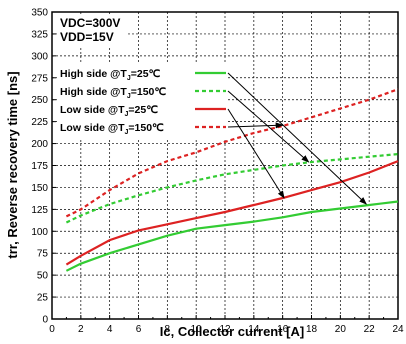 The width and height of the screenshot is (406, 344). What do you see at coordinates (39, 78) in the screenshot?
I see `y-tick-label: 275` at bounding box center [39, 78].